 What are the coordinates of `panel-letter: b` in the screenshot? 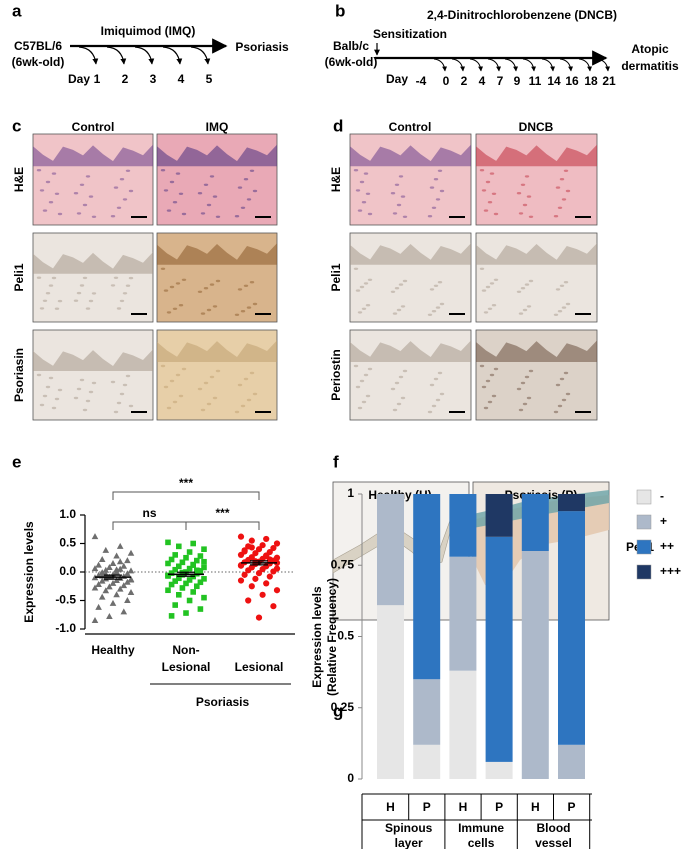 It's located at (340, 10).